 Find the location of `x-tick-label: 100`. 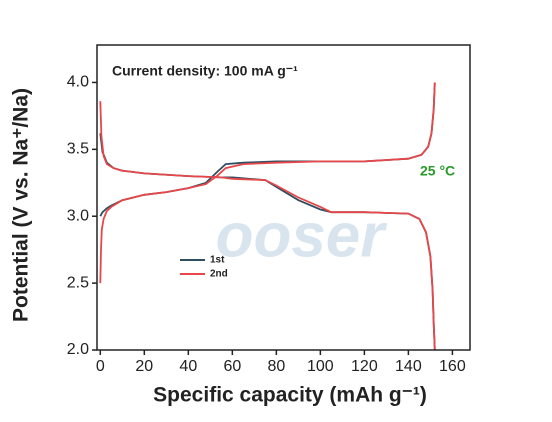

x-tick-label: 100 is located at coordinates (320, 366).